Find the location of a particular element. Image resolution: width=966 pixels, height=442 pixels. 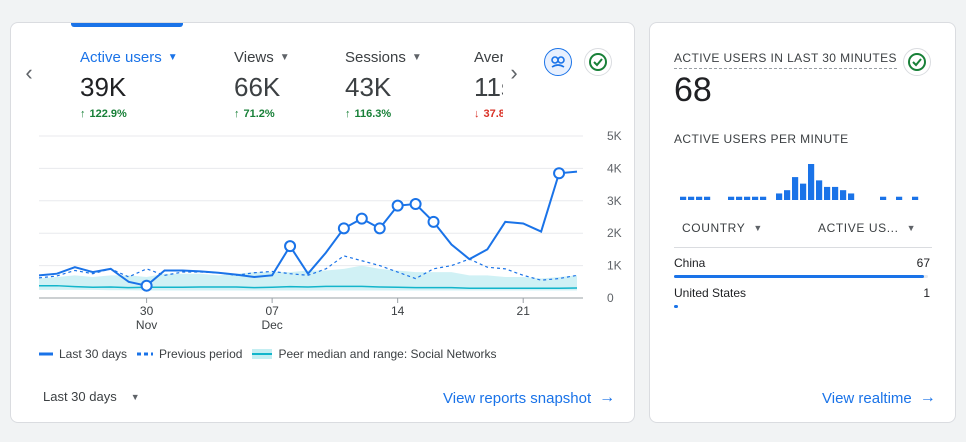

legend-previous-period: Previous period is located at coordinates (189, 354).